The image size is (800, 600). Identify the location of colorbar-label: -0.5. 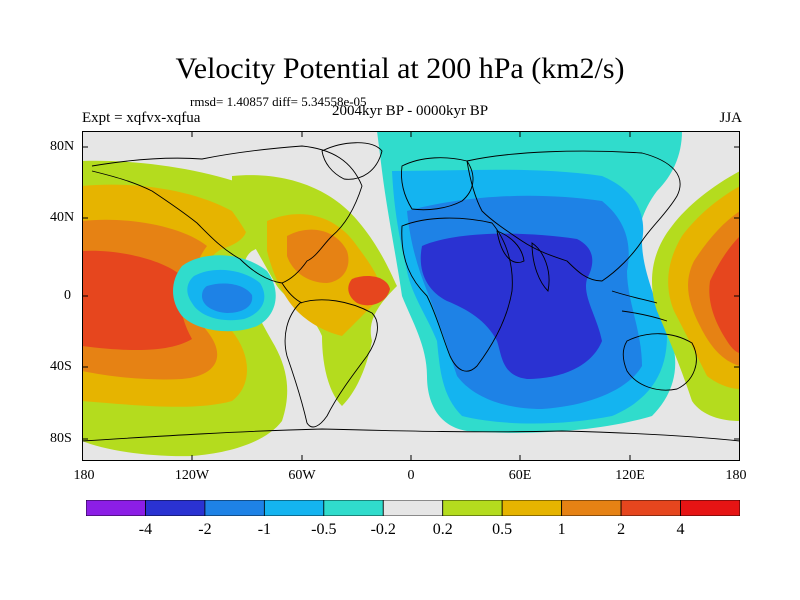
(324, 529).